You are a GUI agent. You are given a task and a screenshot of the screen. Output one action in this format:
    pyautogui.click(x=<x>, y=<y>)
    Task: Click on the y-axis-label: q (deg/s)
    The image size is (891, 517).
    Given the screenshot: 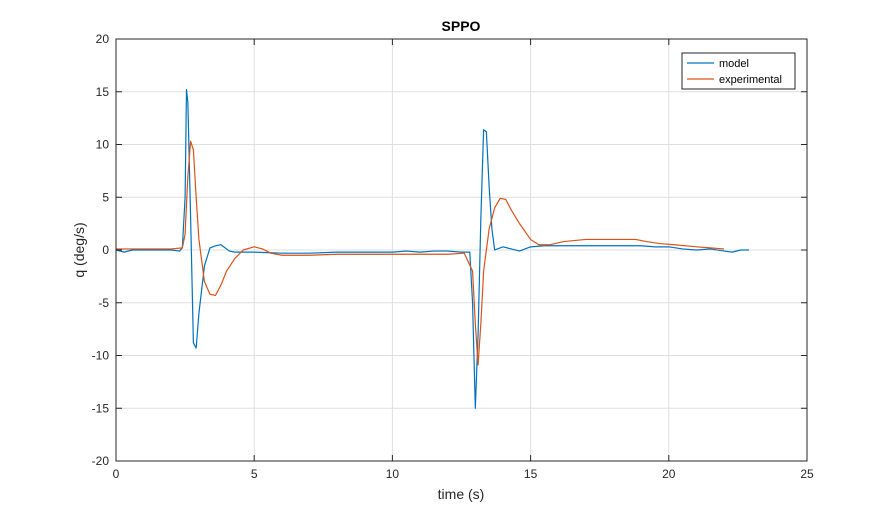 What is the action you would take?
    pyautogui.click(x=79, y=249)
    